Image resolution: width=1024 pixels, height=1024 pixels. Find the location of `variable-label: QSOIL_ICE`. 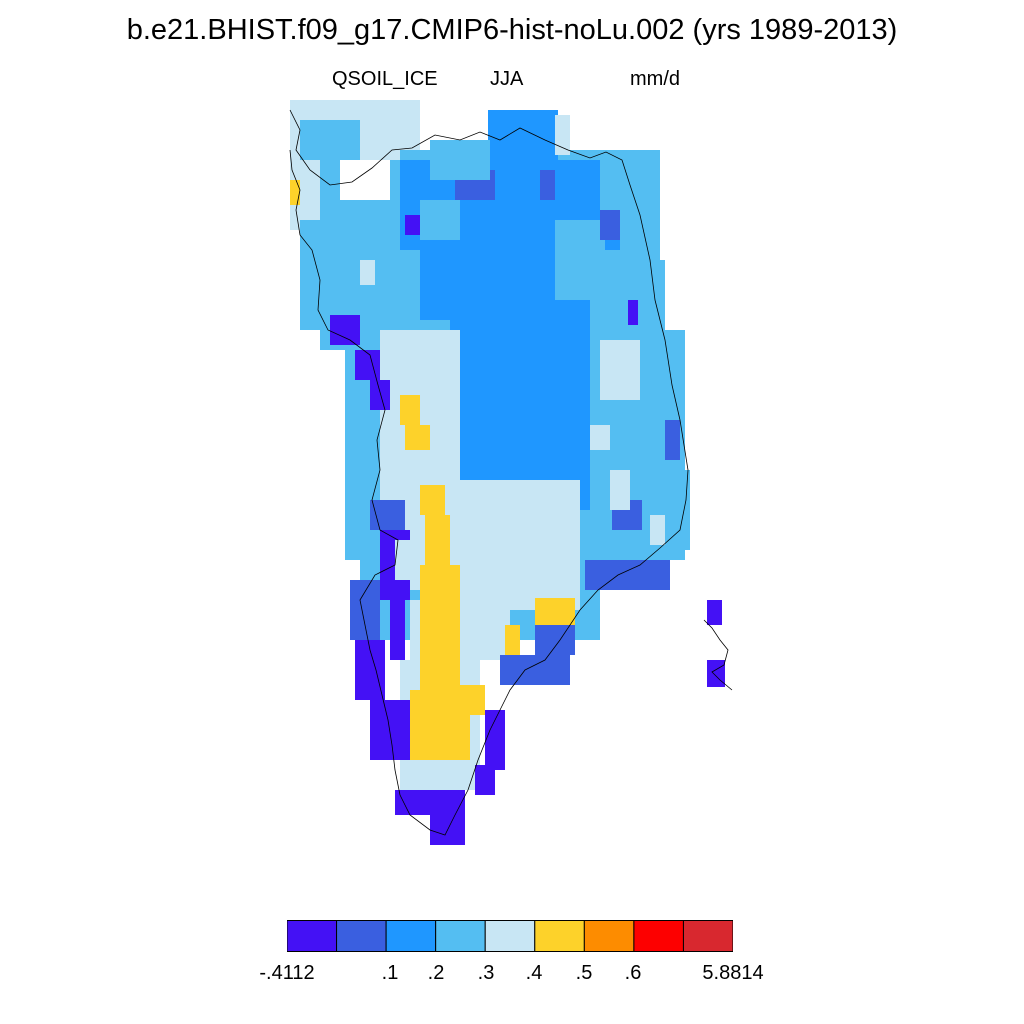

variable-label: QSOIL_ICE is located at coordinates (385, 79).